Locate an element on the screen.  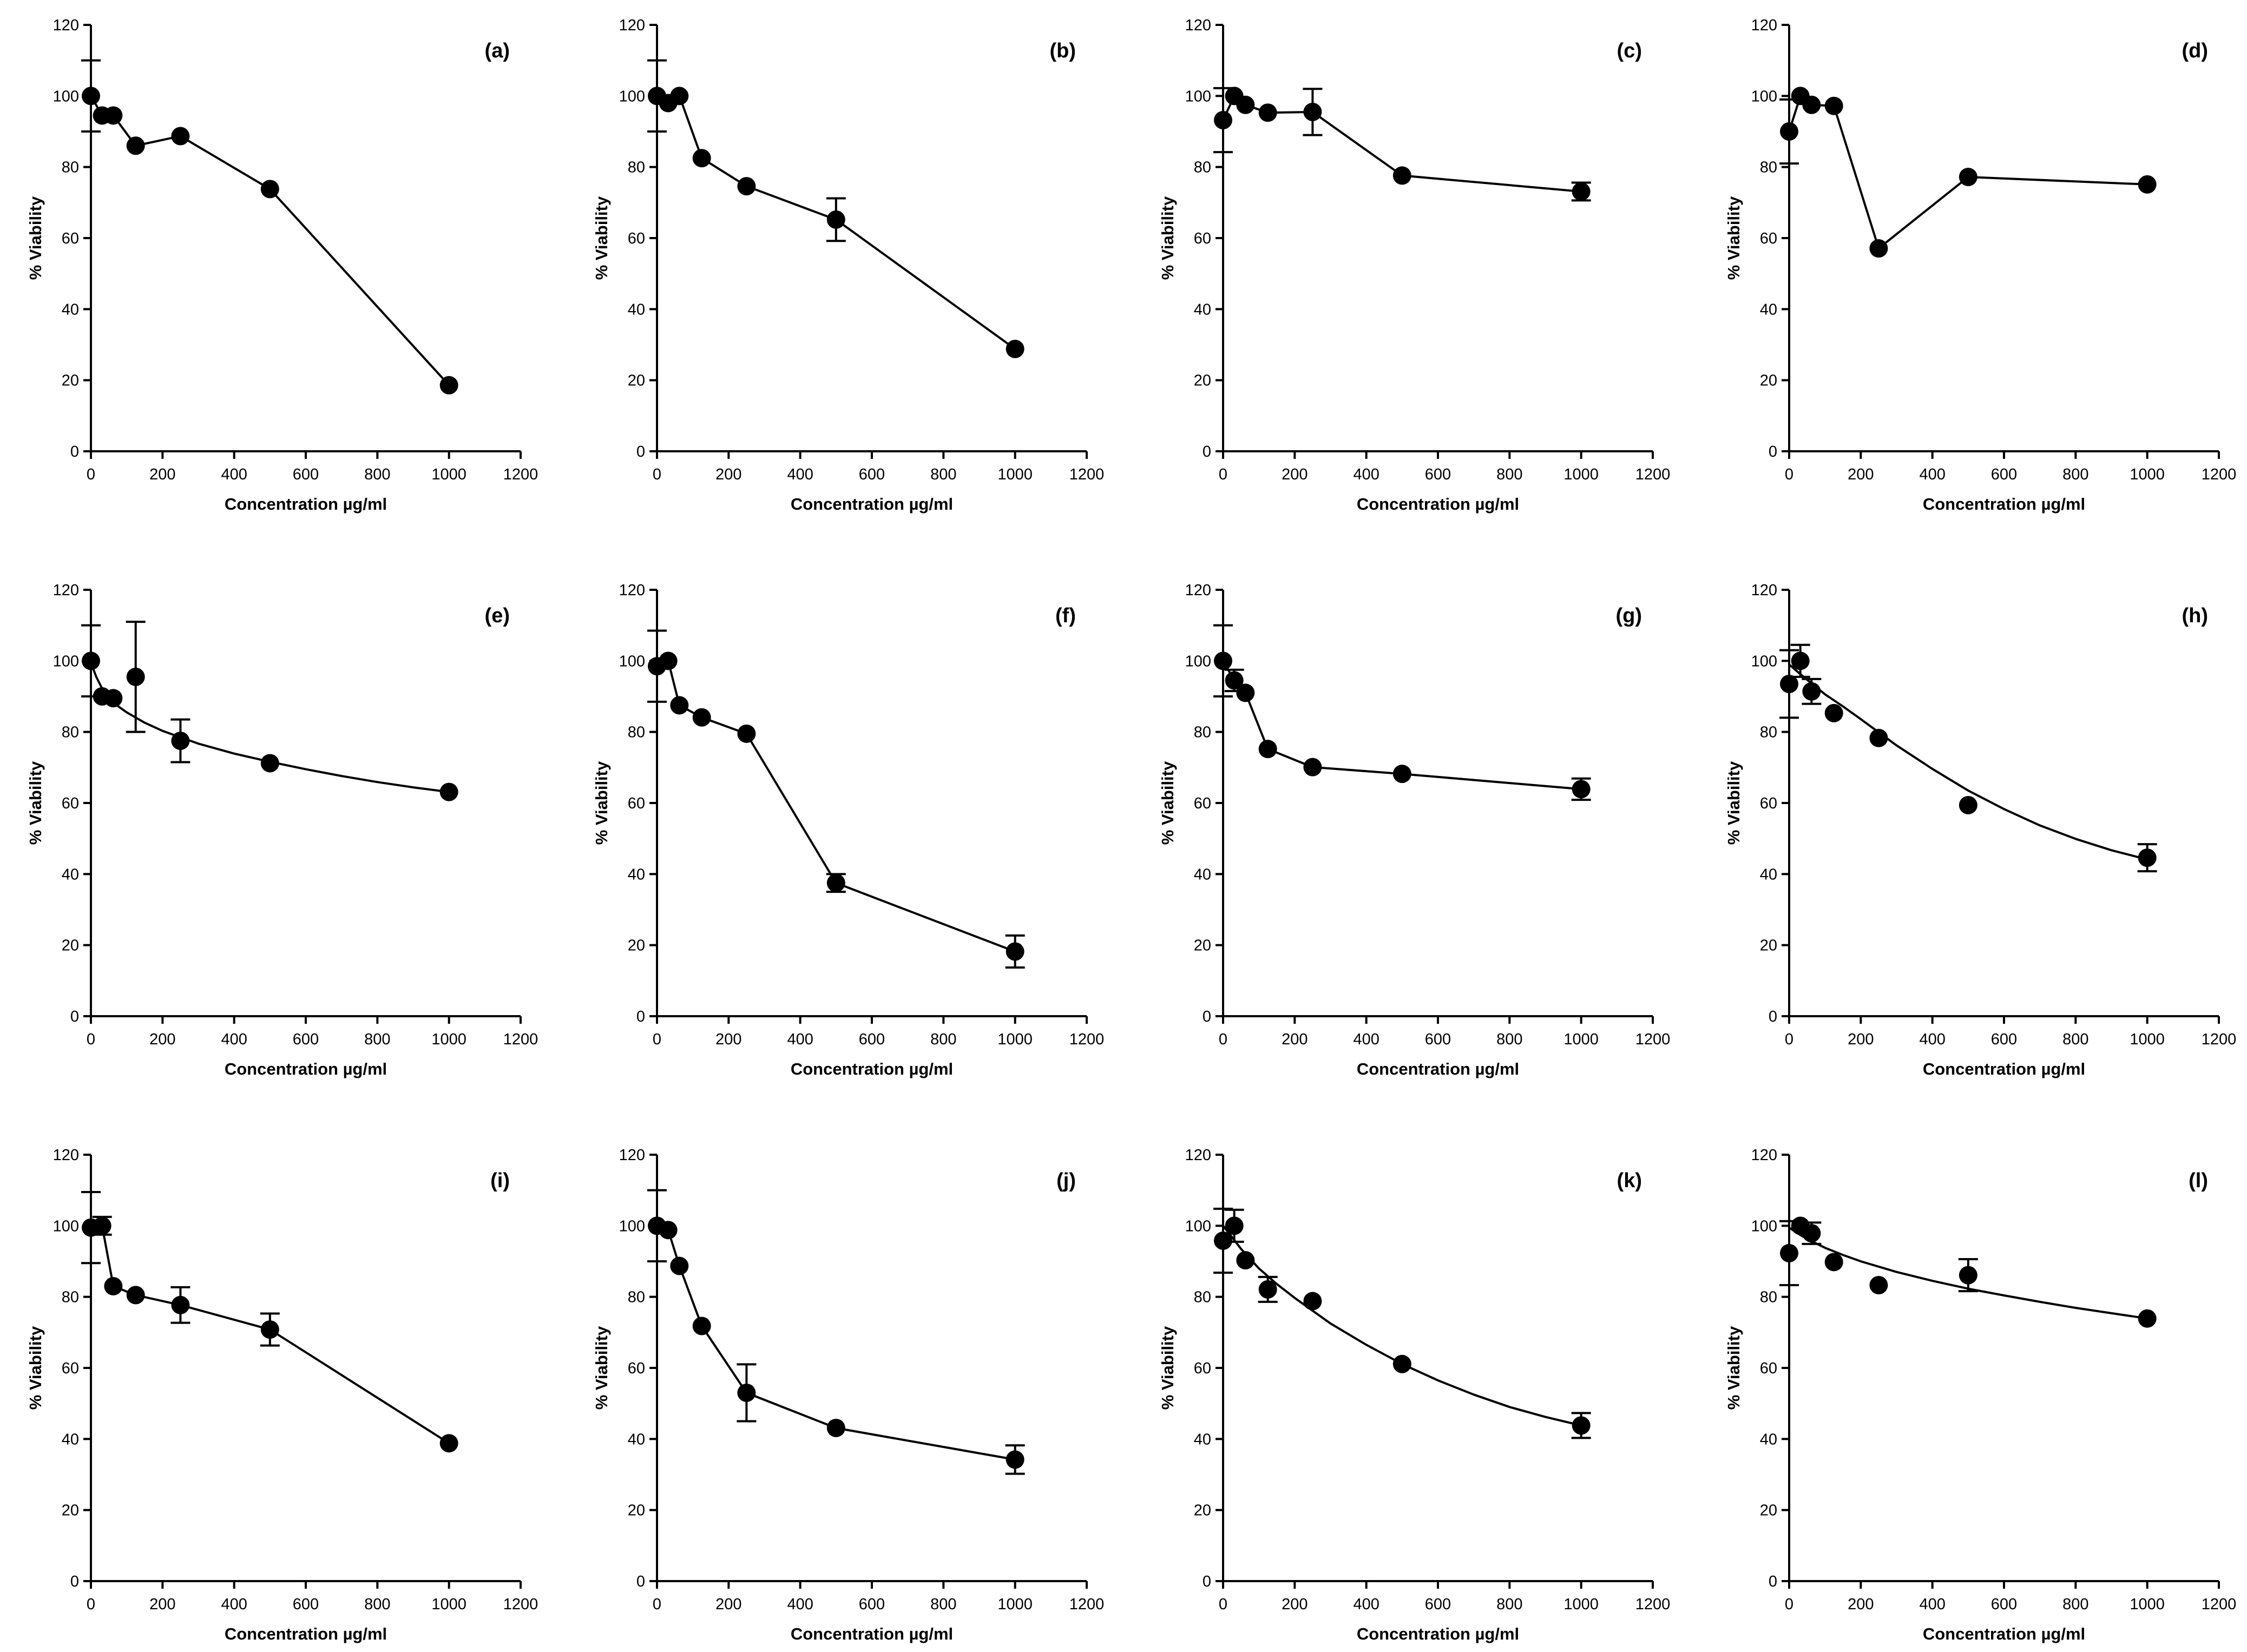
panel-label: (j) is located at coordinates (1066, 1180).